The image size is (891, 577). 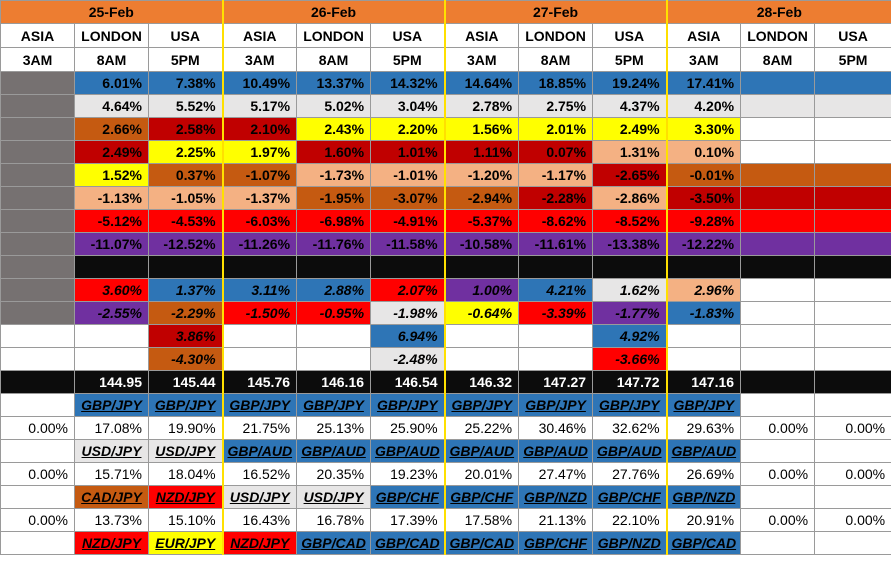 I want to click on spread-cell: 3.60%, so click(x=111, y=290).